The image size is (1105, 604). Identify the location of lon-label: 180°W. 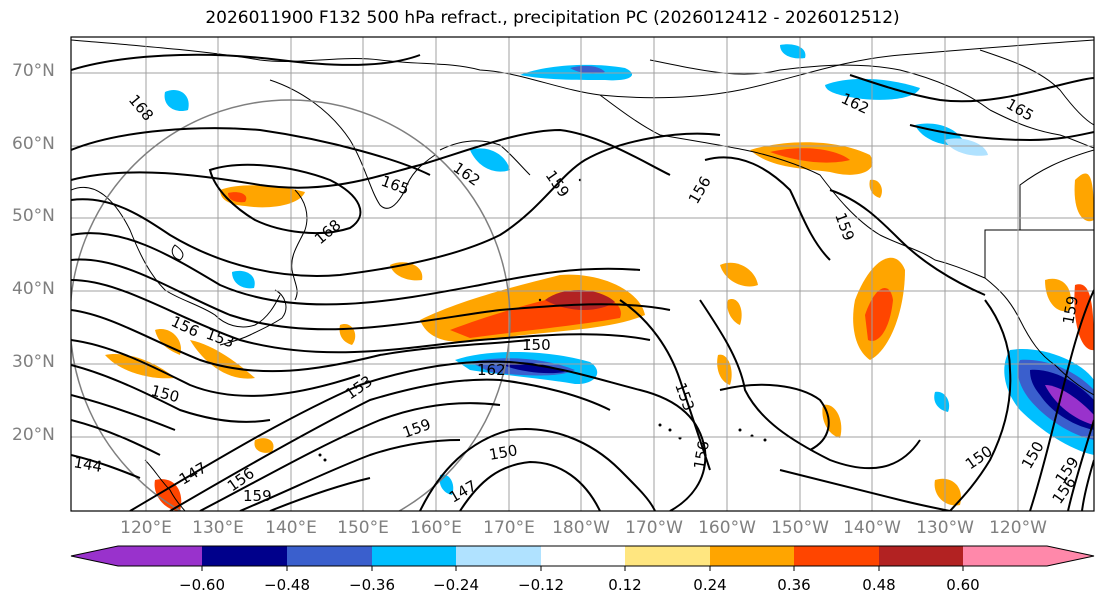
(581, 528).